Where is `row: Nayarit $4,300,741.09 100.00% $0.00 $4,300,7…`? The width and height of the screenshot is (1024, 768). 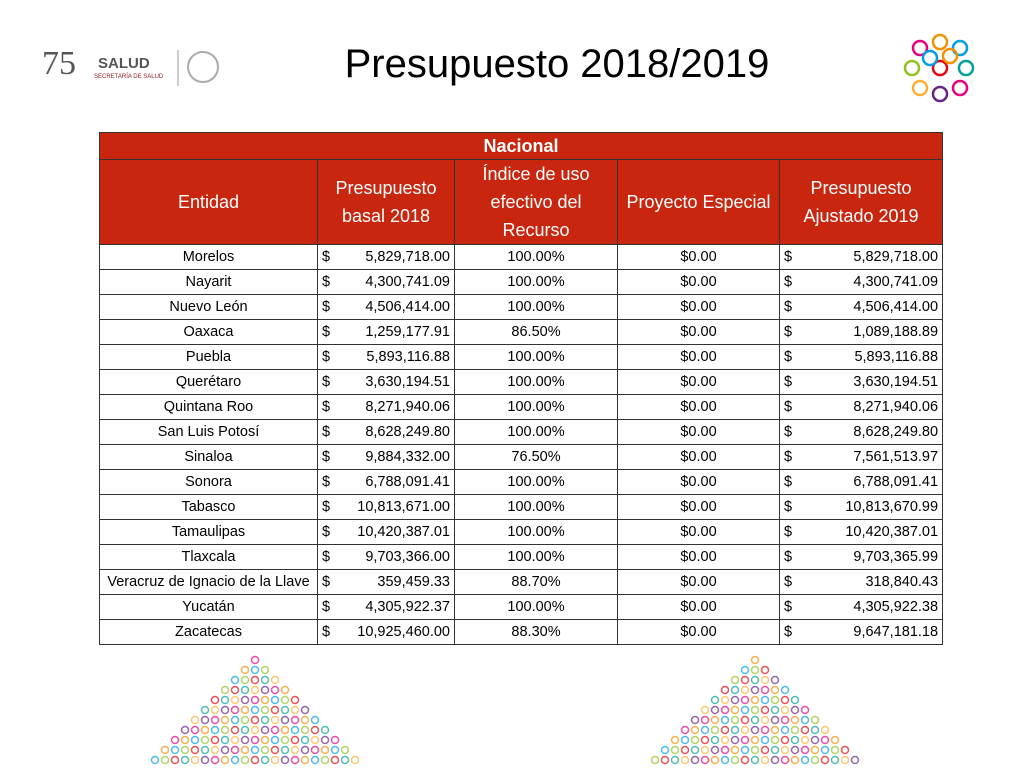 row: Nayarit $4,300,741.09 100.00% $0.00 $4,300,7… is located at coordinates (521, 282).